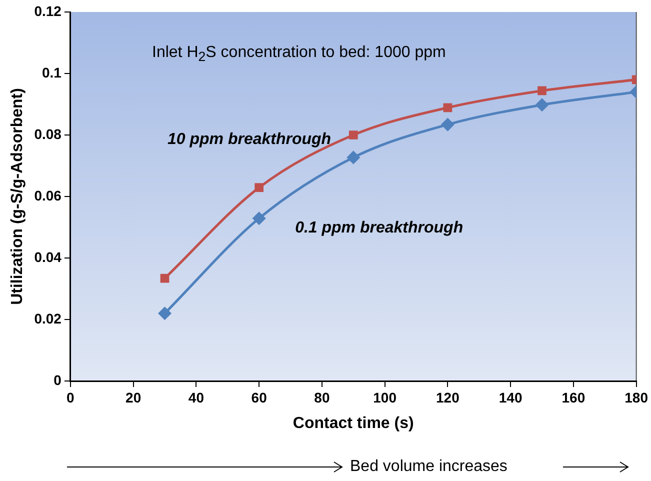 The height and width of the screenshot is (481, 651). I want to click on annotation: Inlet H$_{2}$S concentration to bed: 1000 ppm, so click(299, 54).